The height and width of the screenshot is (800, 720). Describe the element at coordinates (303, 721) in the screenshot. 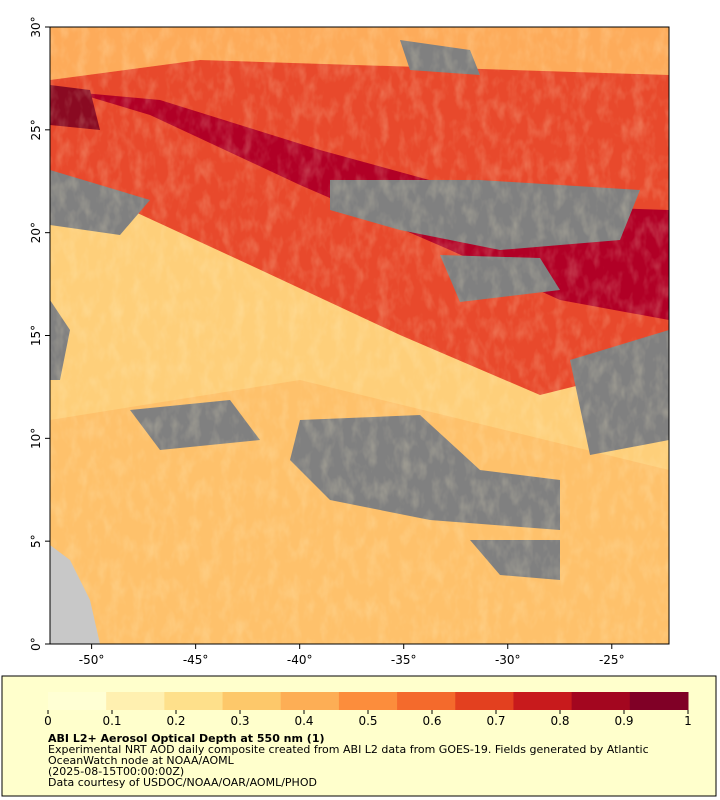

I see `colorbar-tick-label: 0.4` at that location.